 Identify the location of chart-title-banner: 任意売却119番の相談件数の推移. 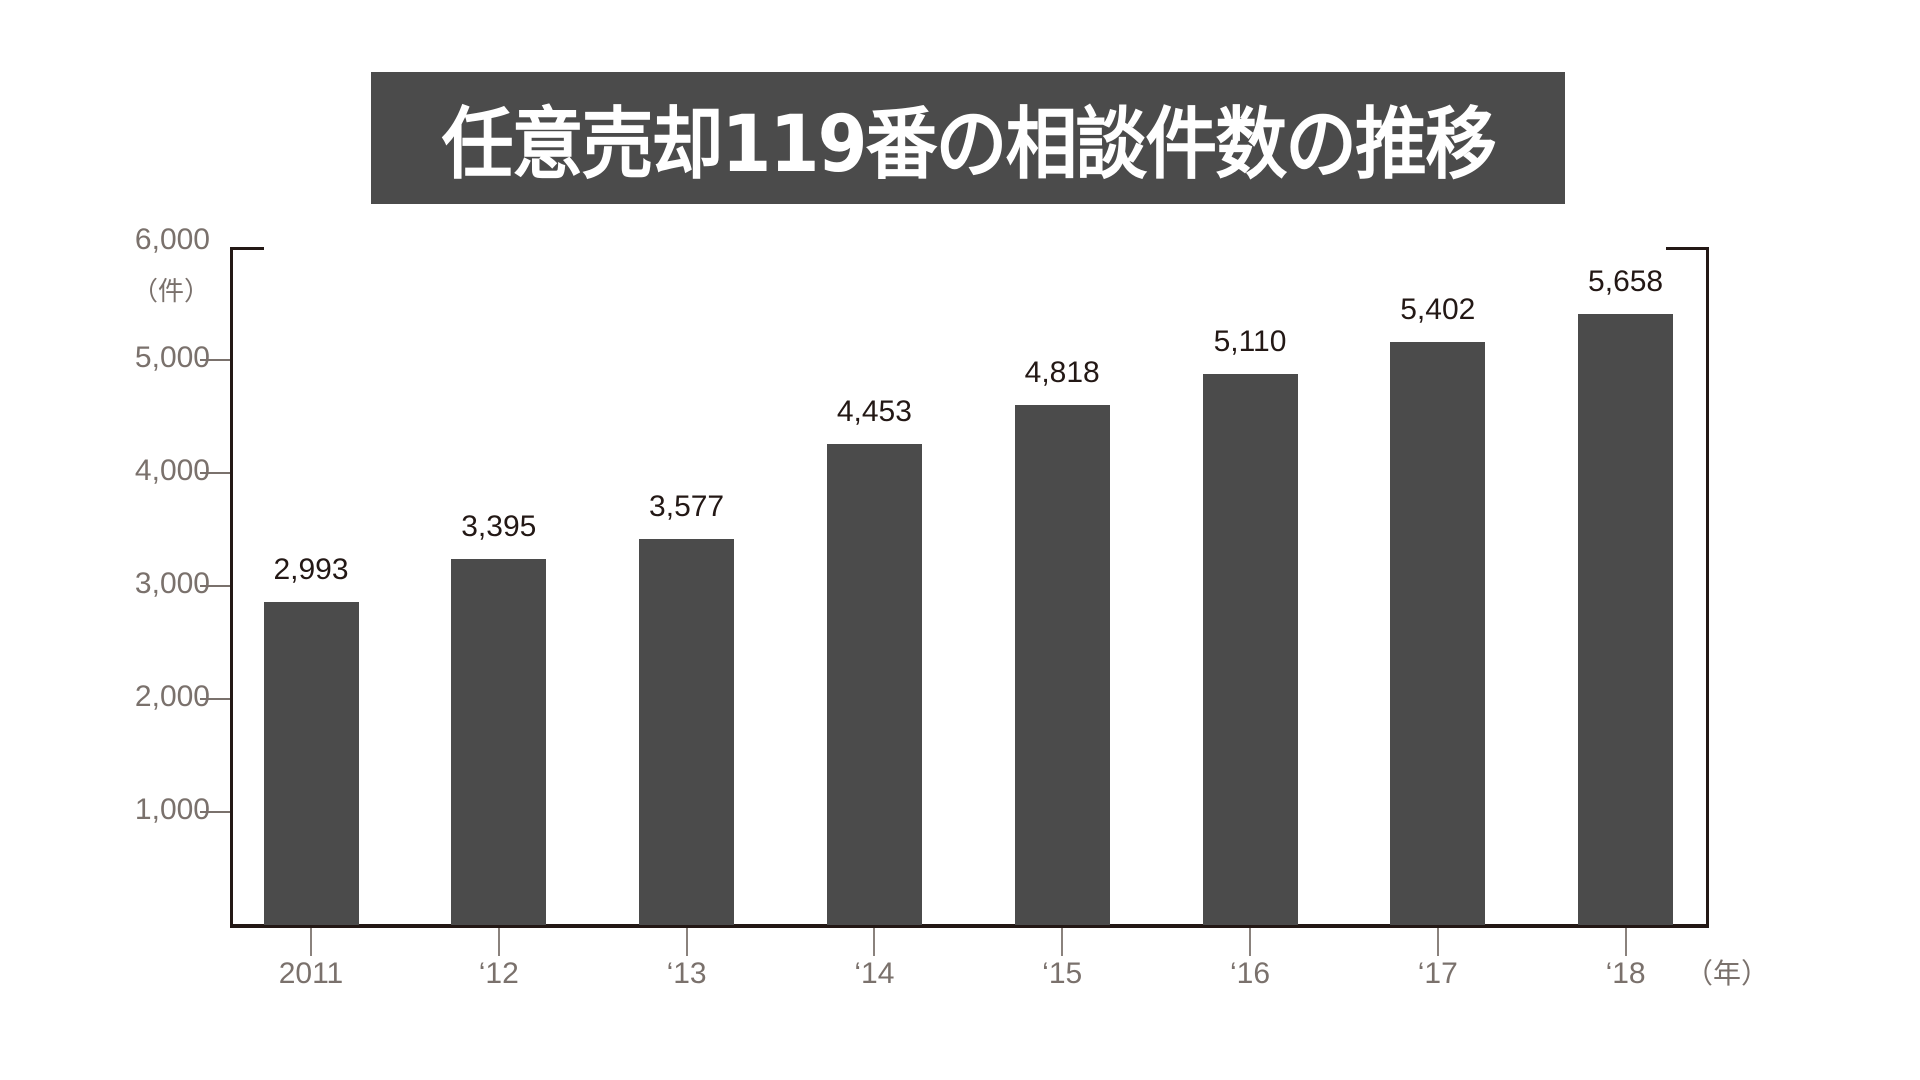
(968, 138).